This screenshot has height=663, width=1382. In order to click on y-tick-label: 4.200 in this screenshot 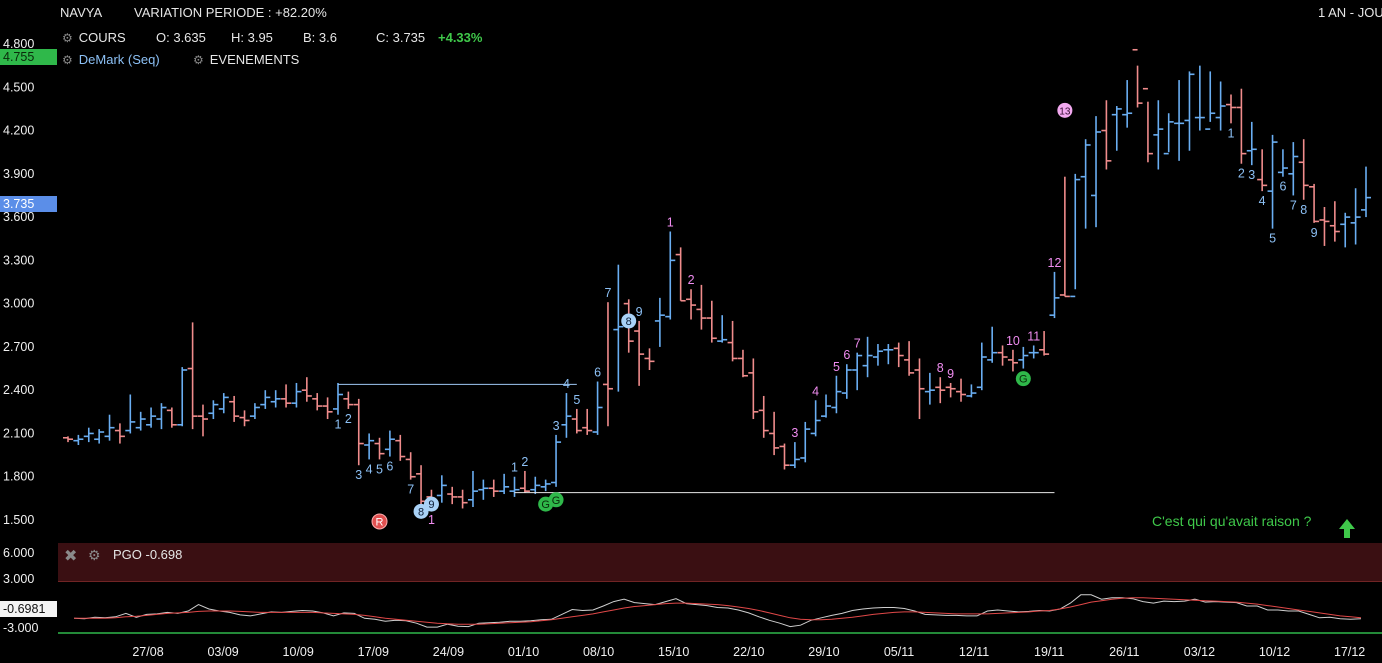, I will do `click(18, 131)`.